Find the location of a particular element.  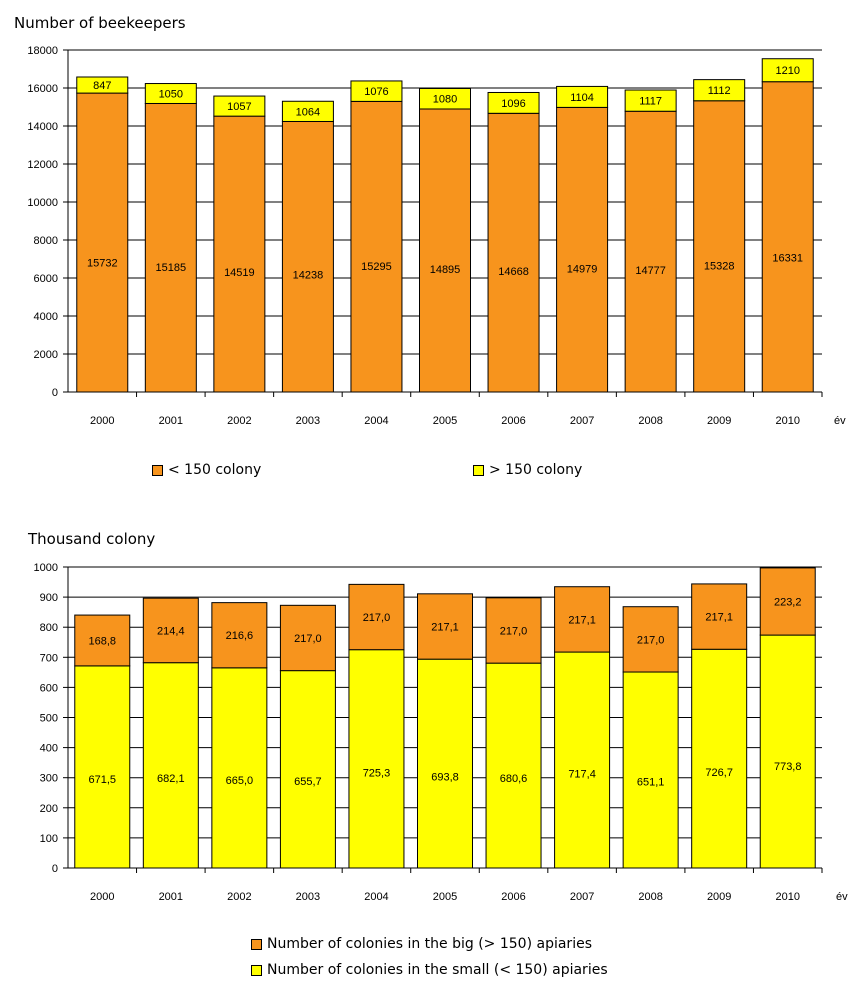

bar-data-label: 14777 is located at coordinates (650, 271).